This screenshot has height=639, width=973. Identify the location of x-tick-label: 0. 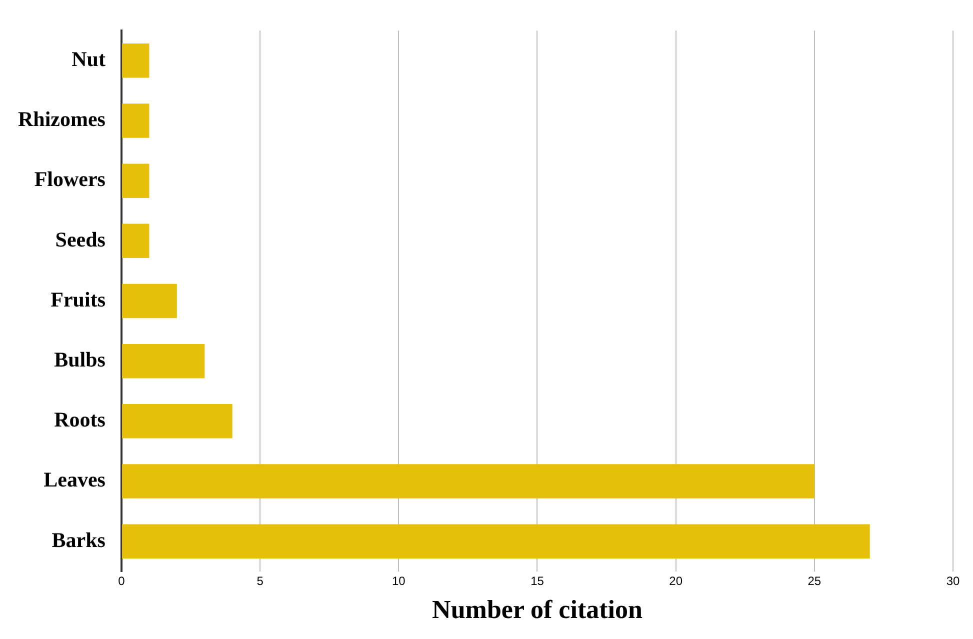
(122, 581).